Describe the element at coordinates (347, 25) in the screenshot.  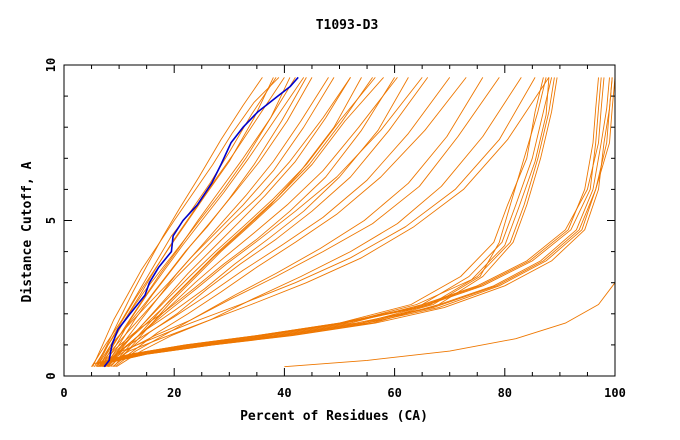
I see `chart-title: T1093-D3` at that location.